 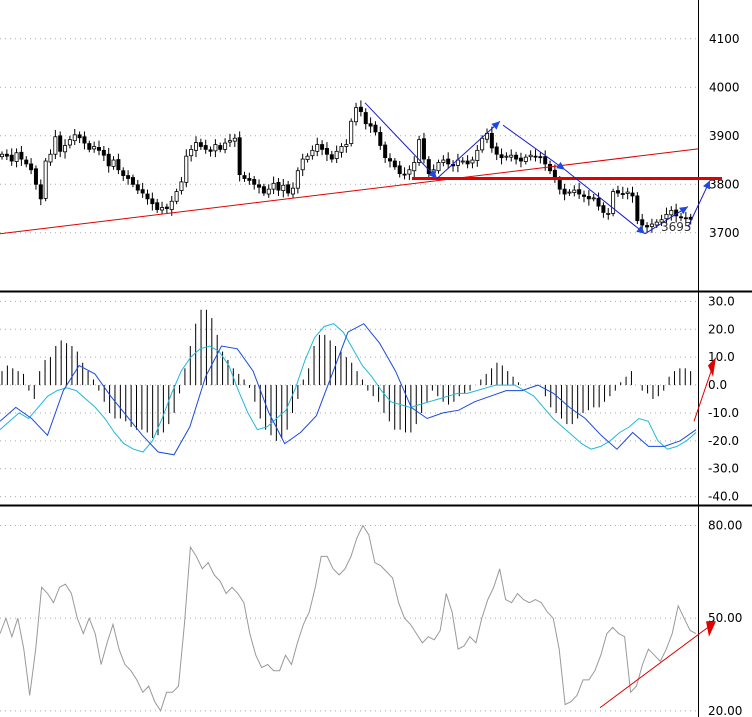 I want to click on price-tick-label: 4100, so click(x=724, y=39).